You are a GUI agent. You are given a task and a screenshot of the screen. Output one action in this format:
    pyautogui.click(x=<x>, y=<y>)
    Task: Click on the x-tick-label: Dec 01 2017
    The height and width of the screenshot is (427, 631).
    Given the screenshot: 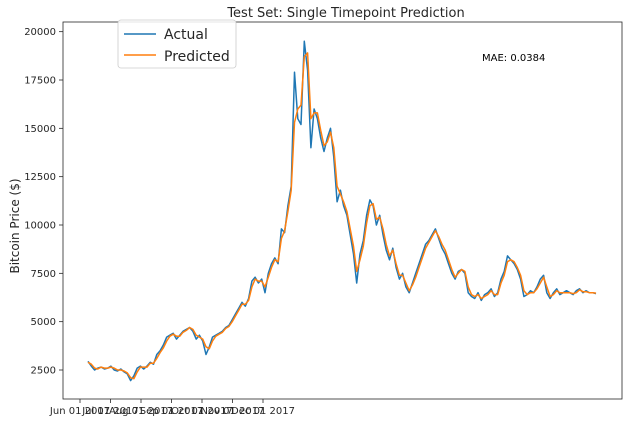 What is the action you would take?
    pyautogui.click(x=263, y=411)
    